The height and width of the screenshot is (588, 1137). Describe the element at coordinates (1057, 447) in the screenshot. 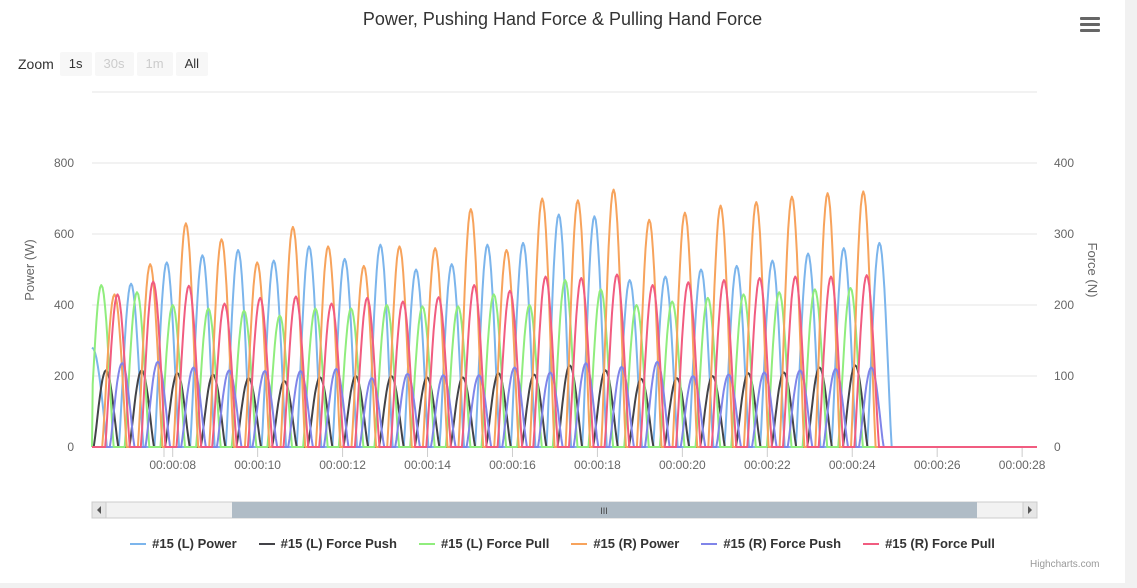

I see `y2-tick-label: 0` at that location.